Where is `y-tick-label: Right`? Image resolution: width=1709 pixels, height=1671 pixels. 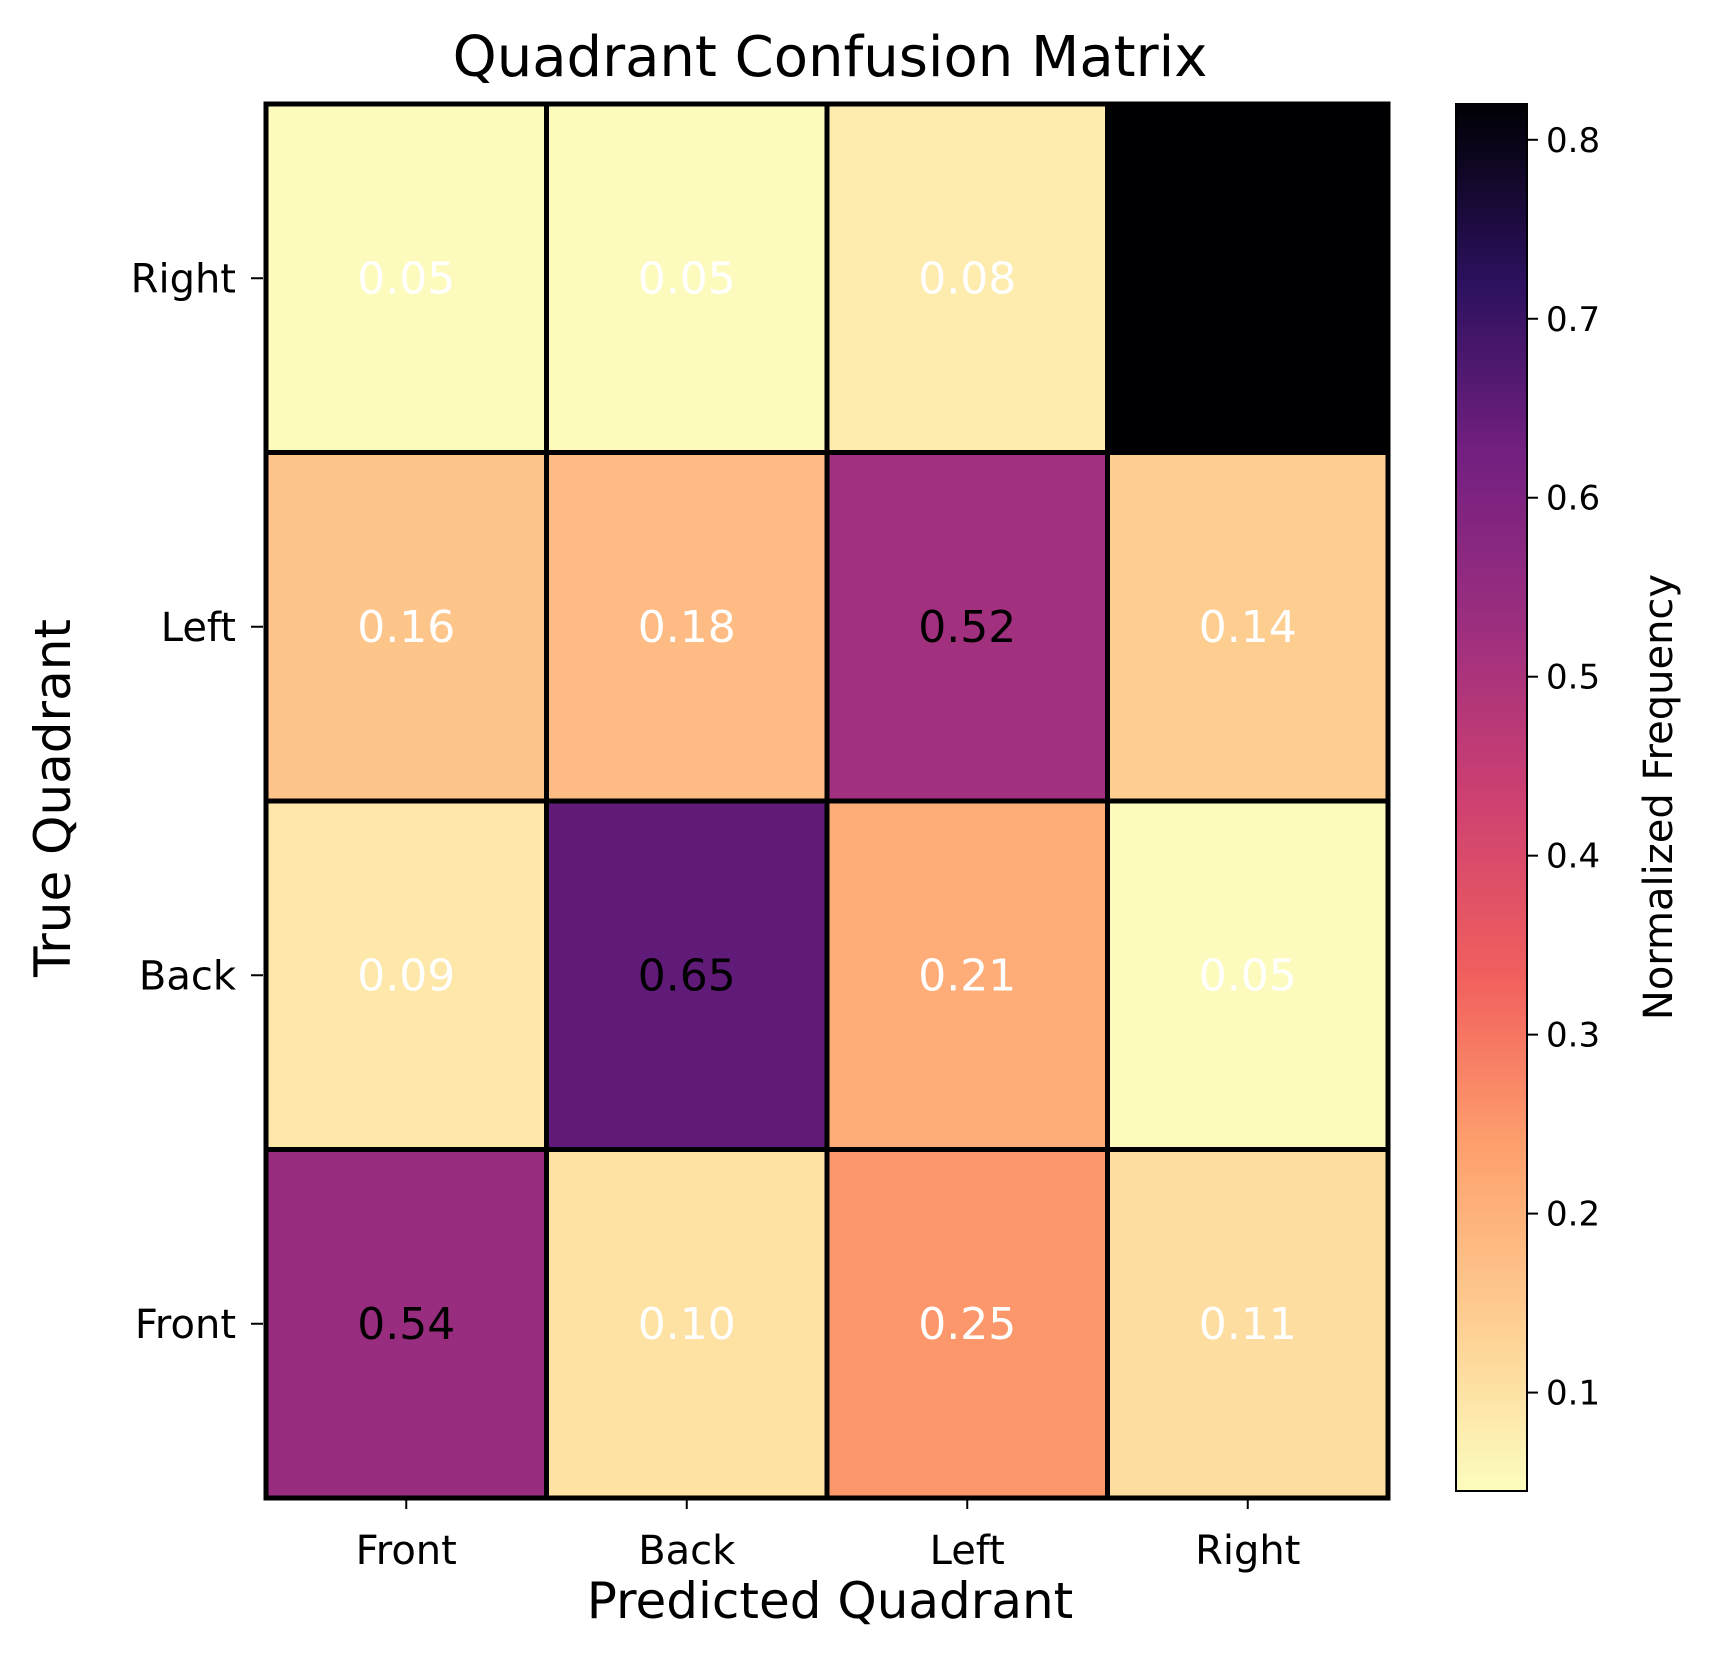 y-tick-label: Right is located at coordinates (183, 279).